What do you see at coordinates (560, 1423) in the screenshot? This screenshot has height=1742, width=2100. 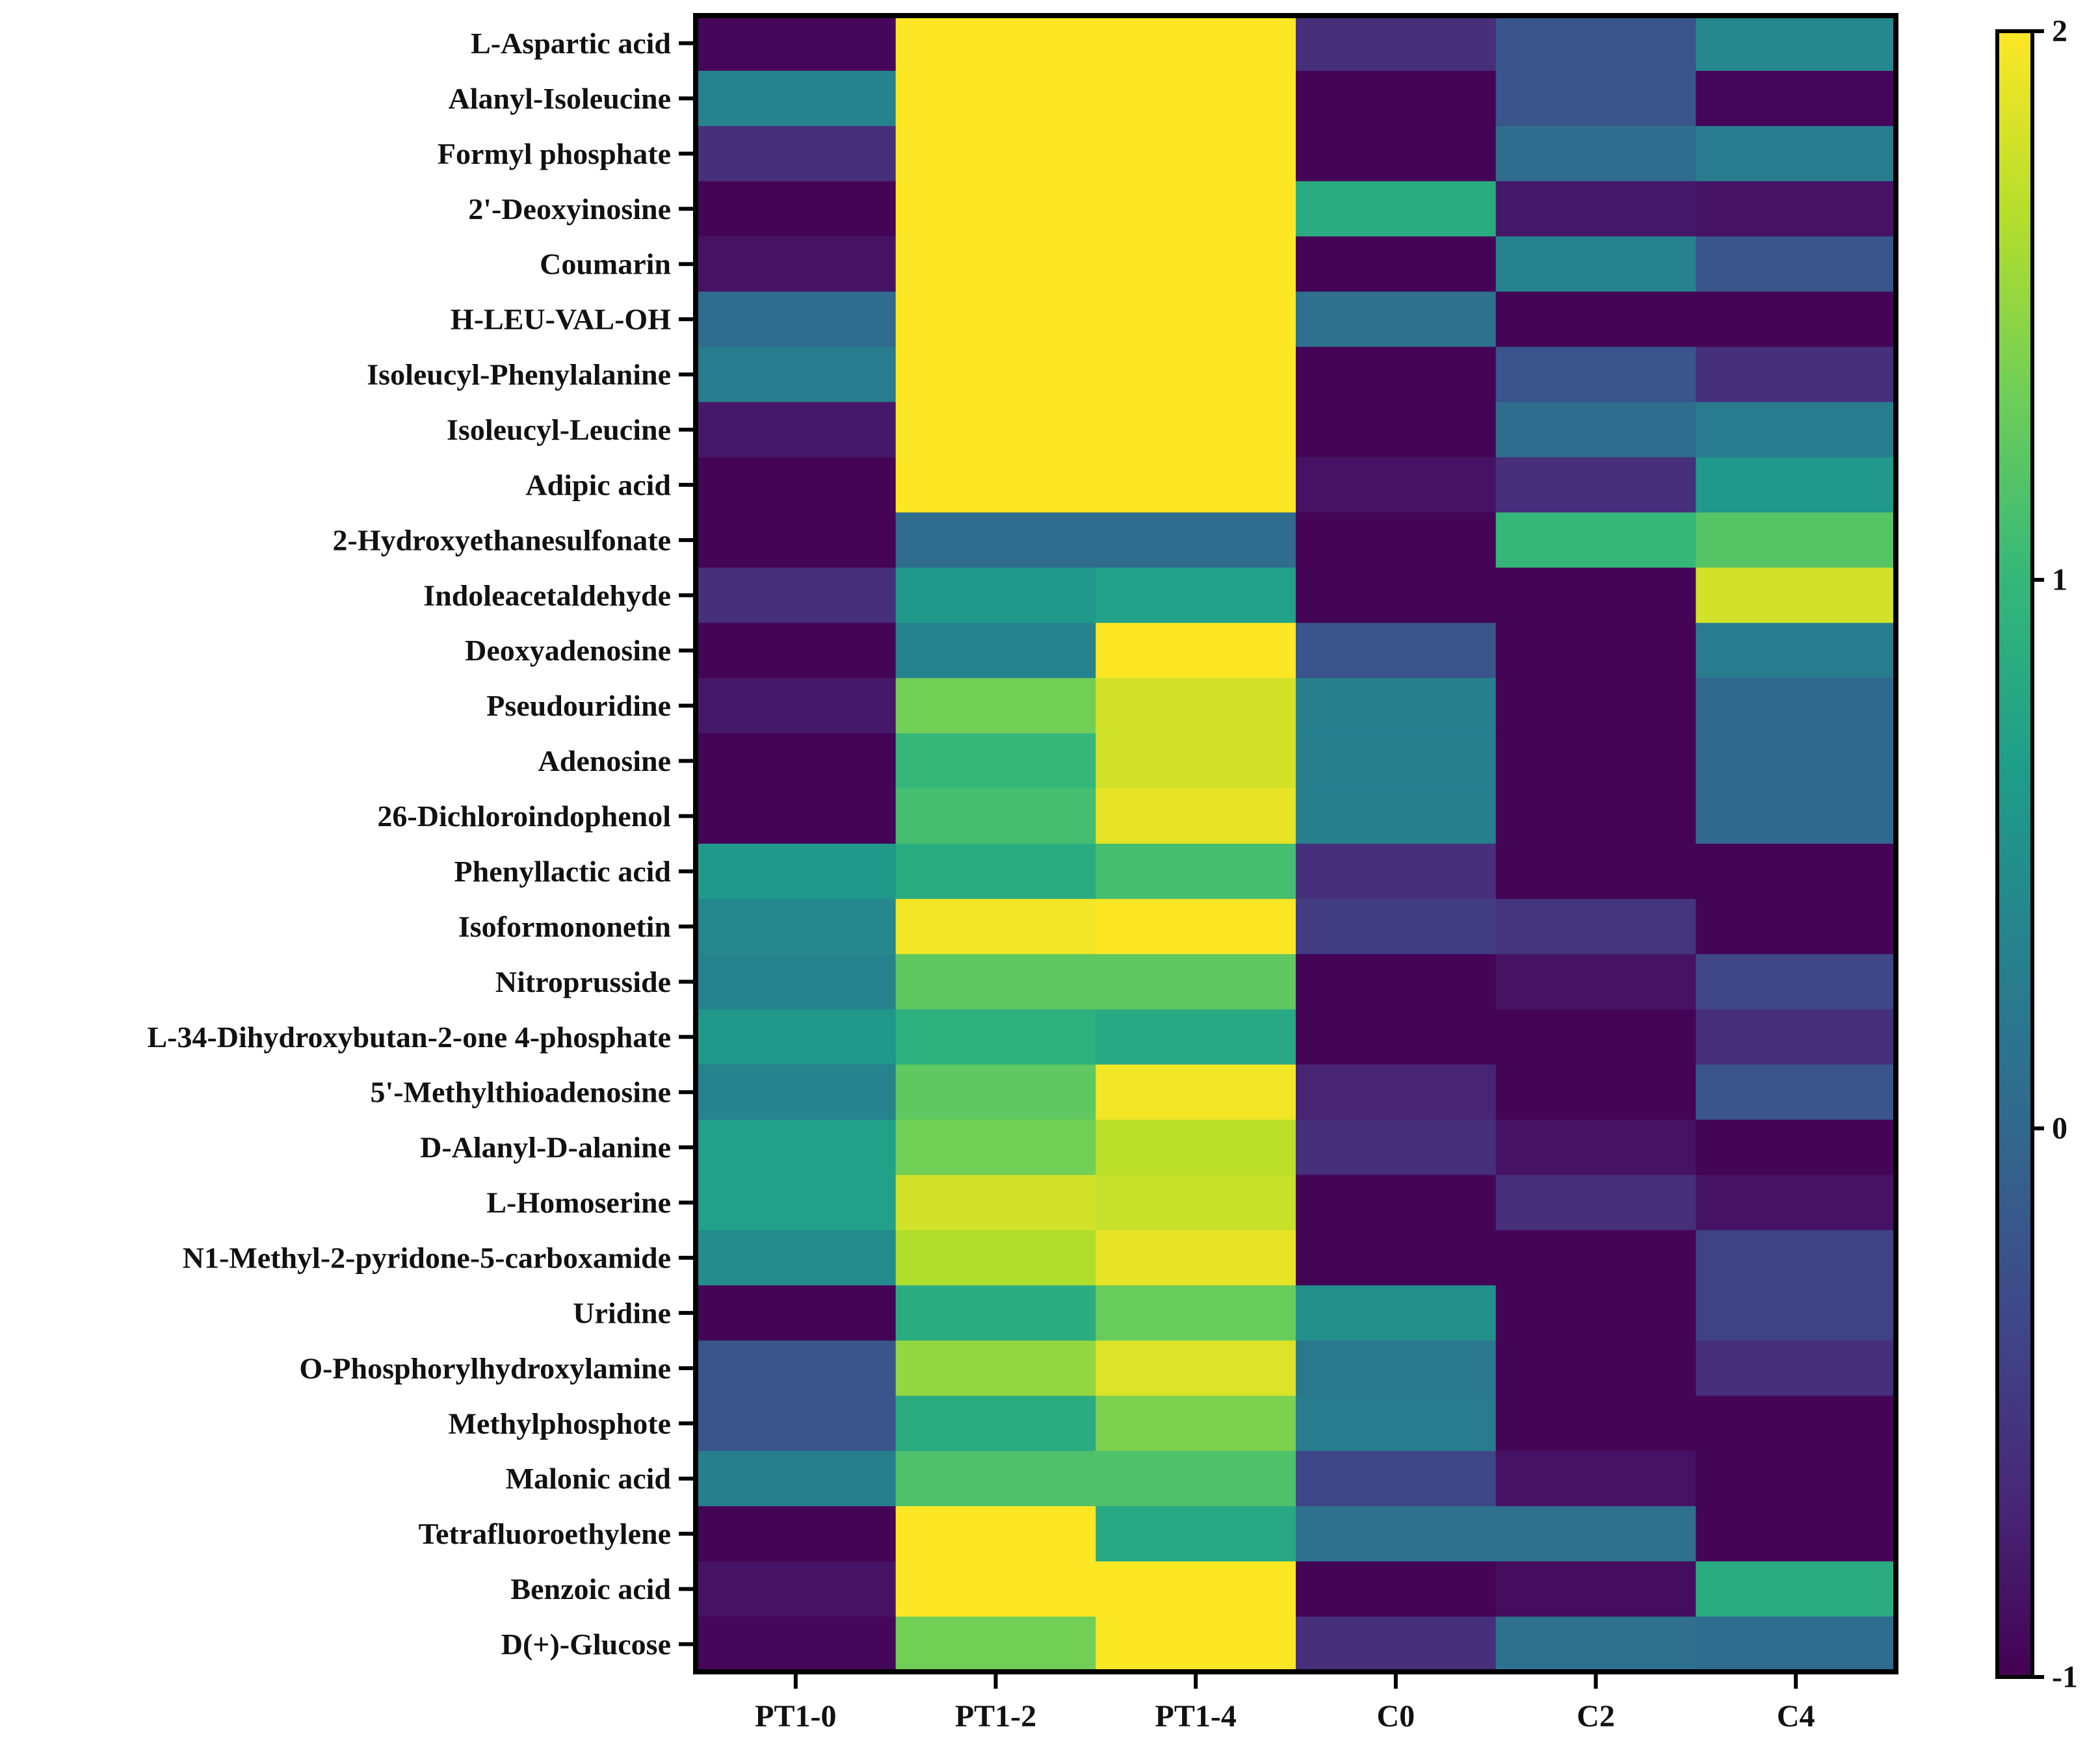 I see `row-label: Methylphosphote` at bounding box center [560, 1423].